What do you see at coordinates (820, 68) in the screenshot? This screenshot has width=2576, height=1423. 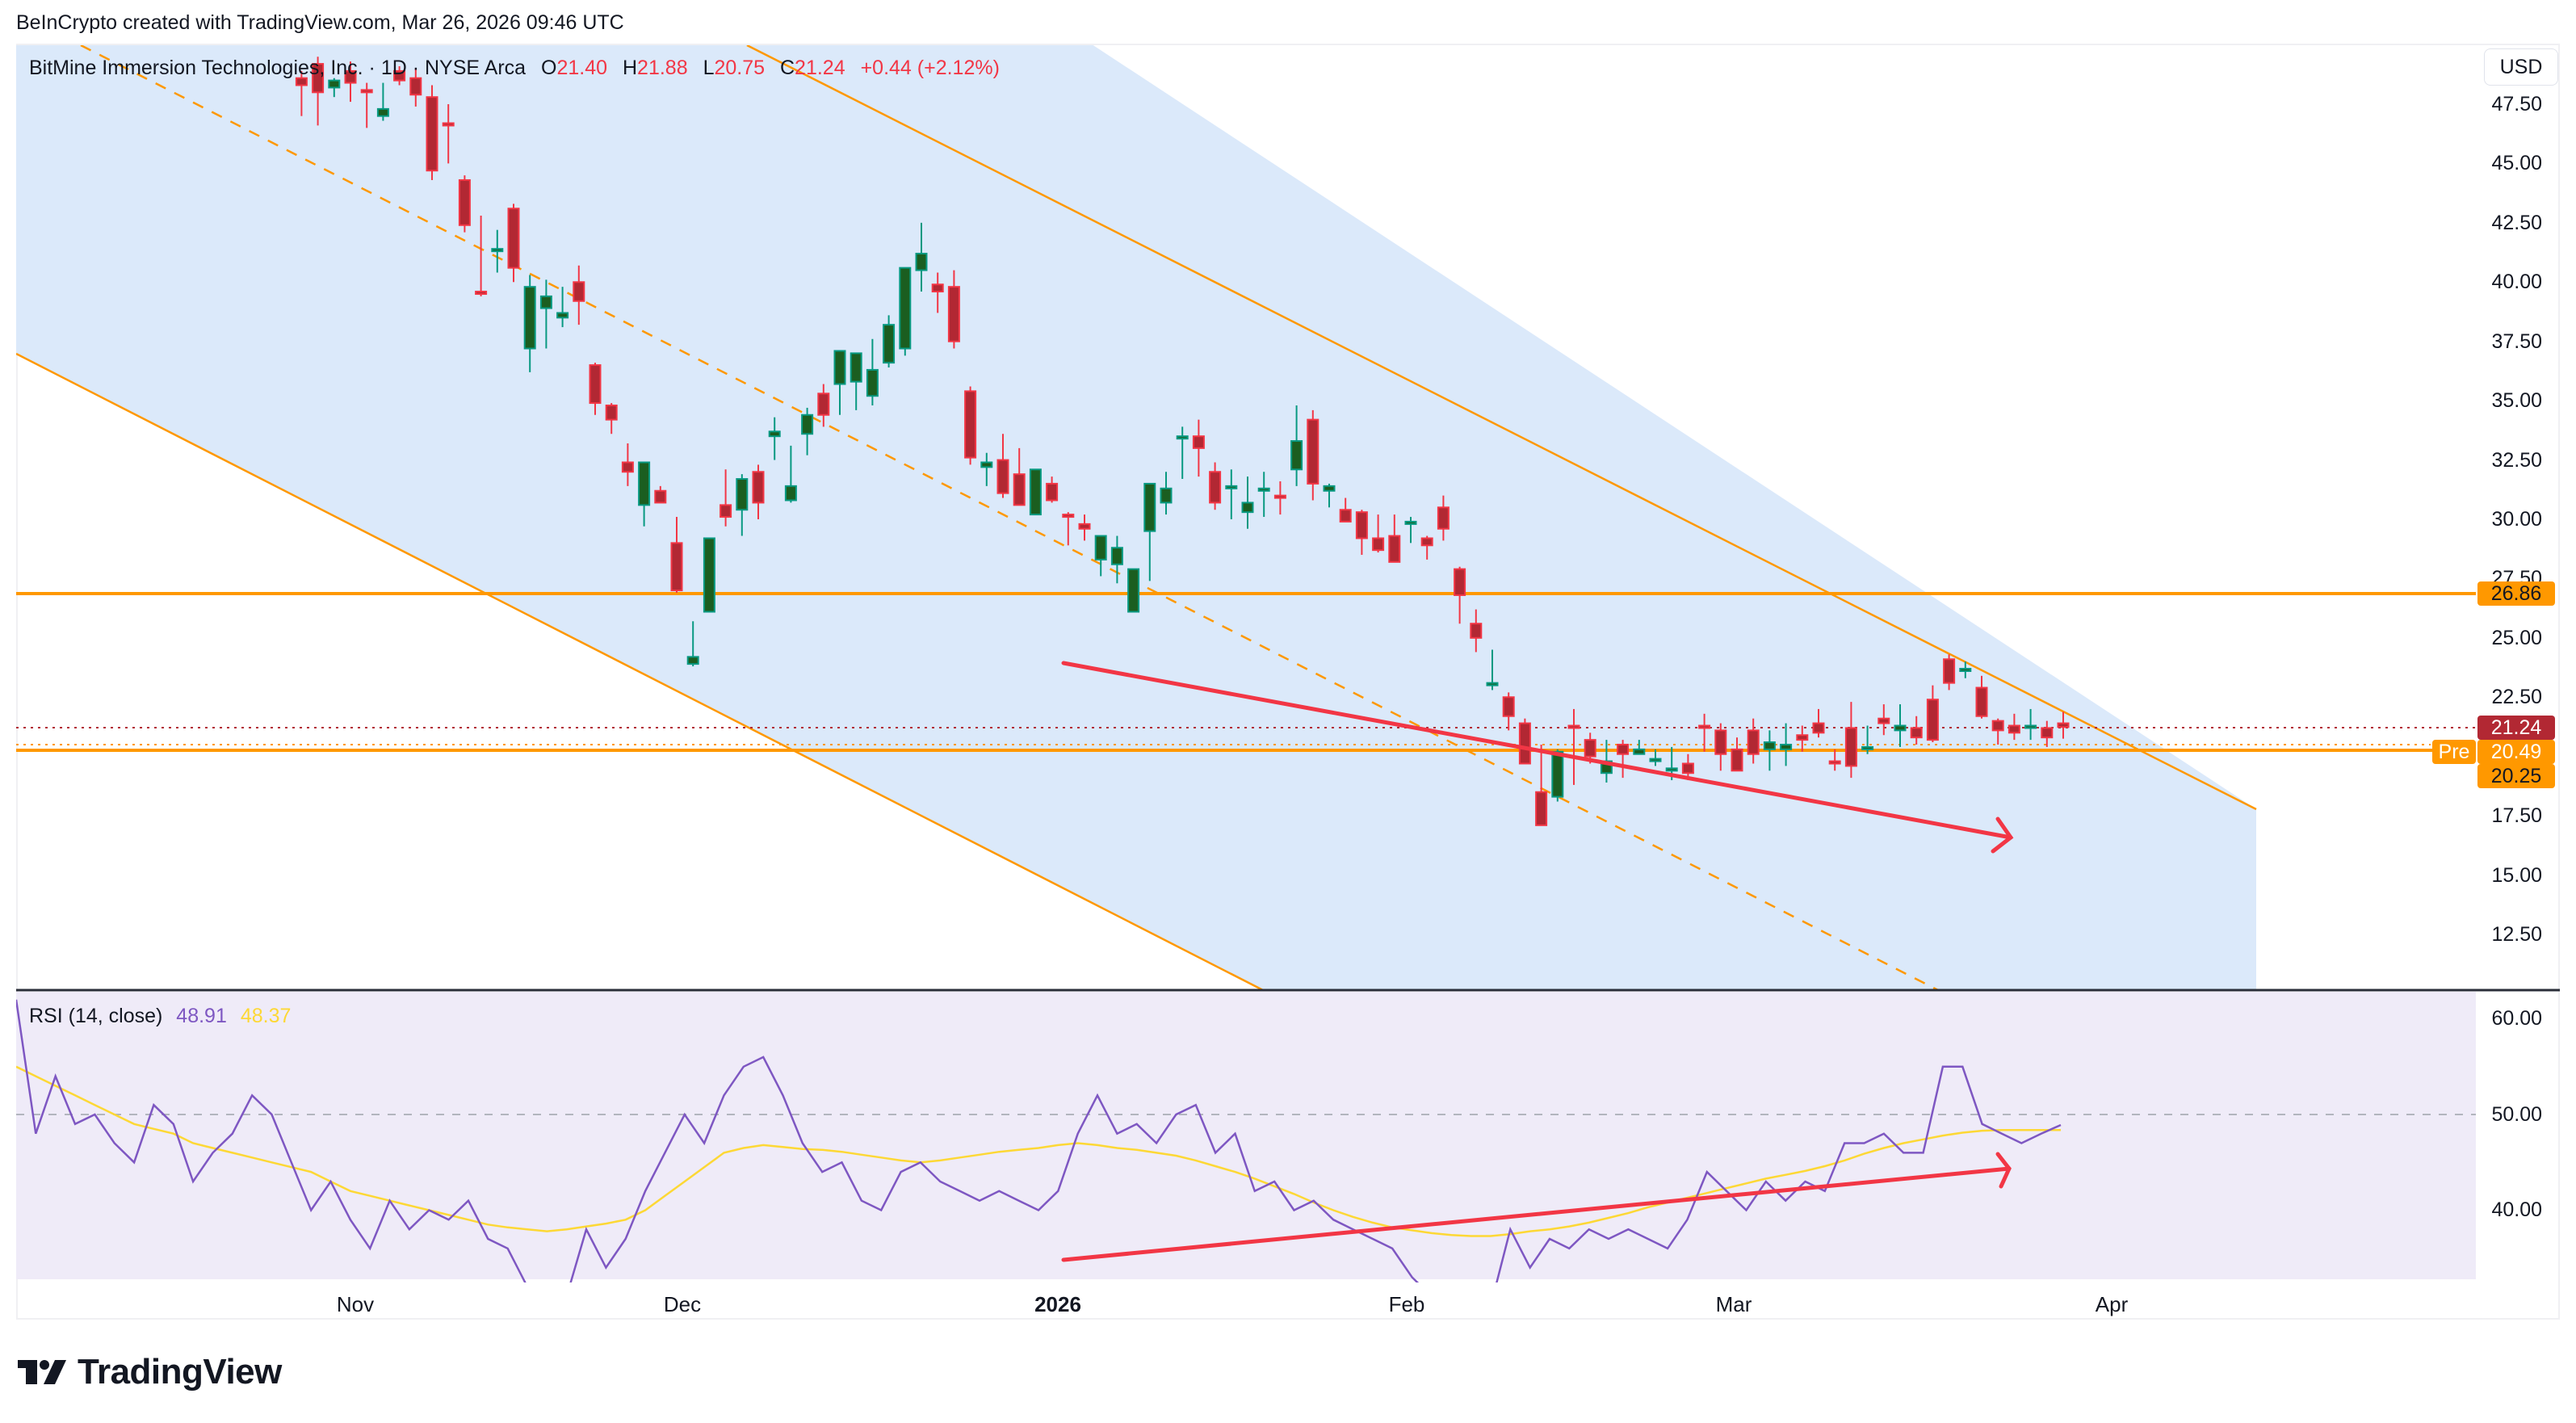 I see `close-value: 21.24` at bounding box center [820, 68].